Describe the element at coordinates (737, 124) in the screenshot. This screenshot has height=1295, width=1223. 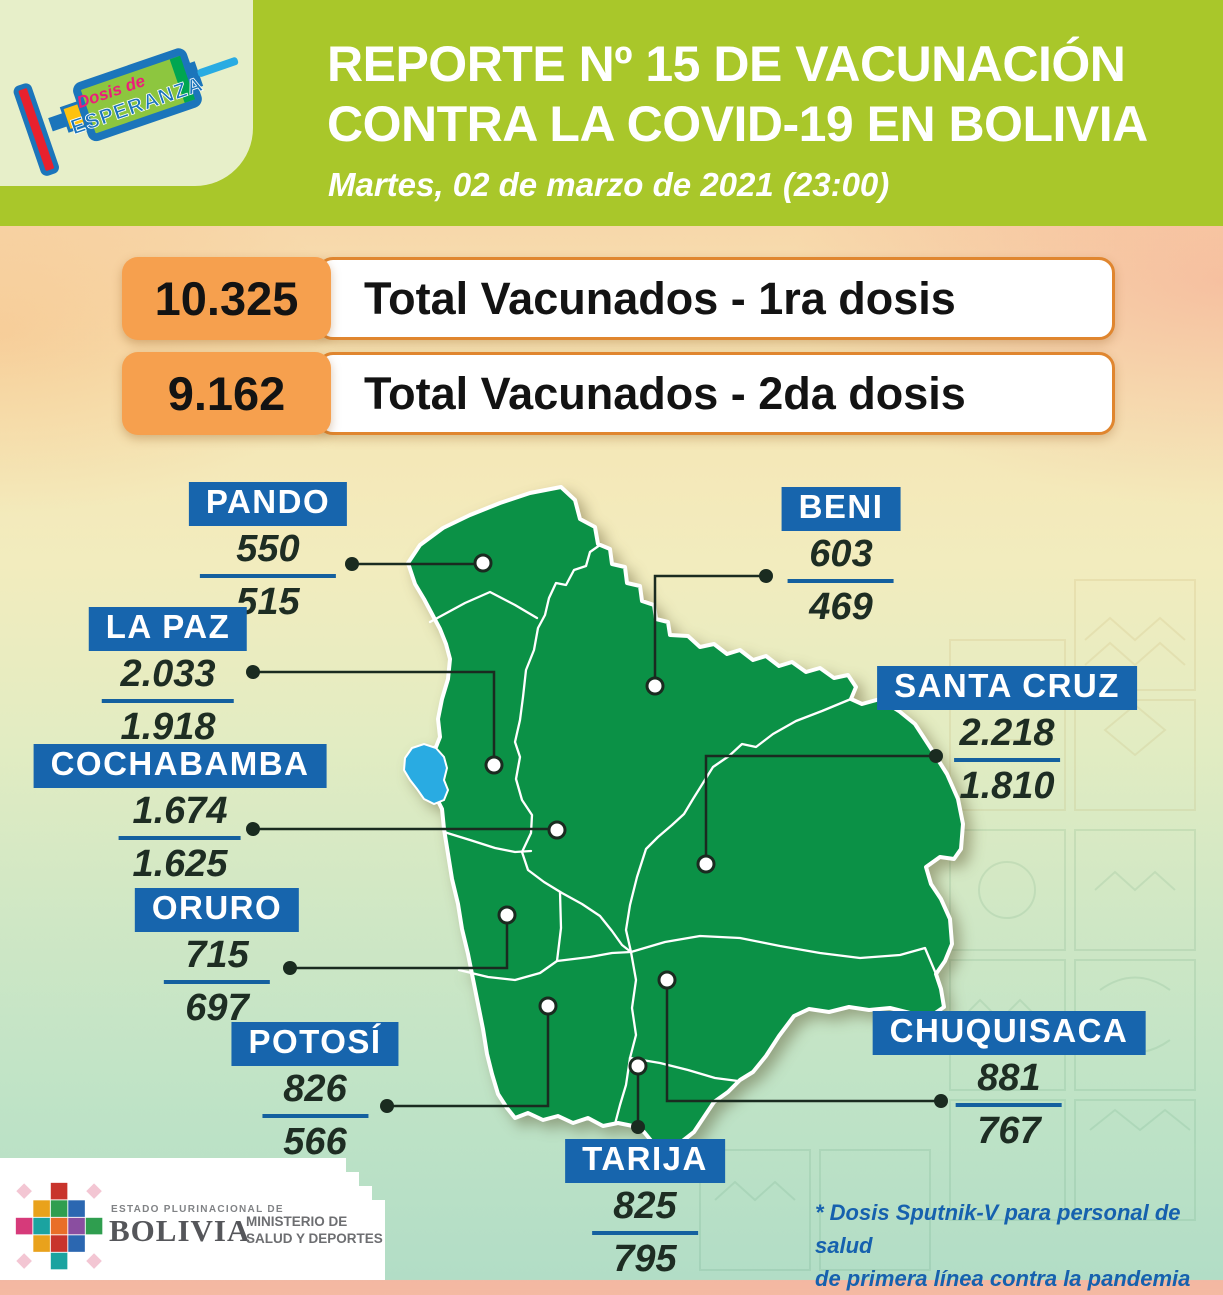
I see `report-title-line2: CONTRA LA COVID-19 EN BOLIVIA` at that location.